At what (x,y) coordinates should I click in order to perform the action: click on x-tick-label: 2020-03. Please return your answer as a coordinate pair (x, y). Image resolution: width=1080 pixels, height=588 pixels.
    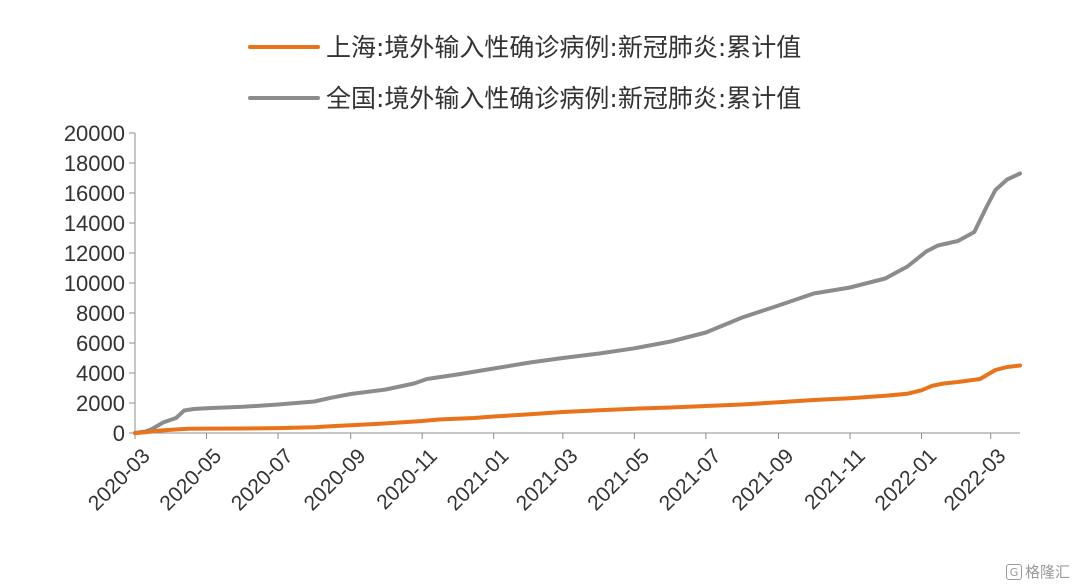
    Looking at the image, I should click on (119, 479).